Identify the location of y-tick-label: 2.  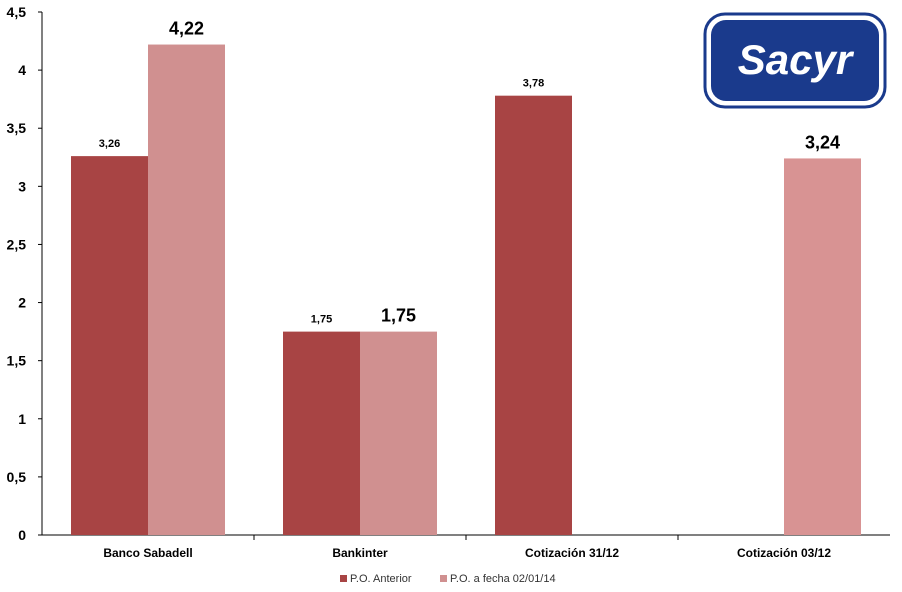
(22, 303).